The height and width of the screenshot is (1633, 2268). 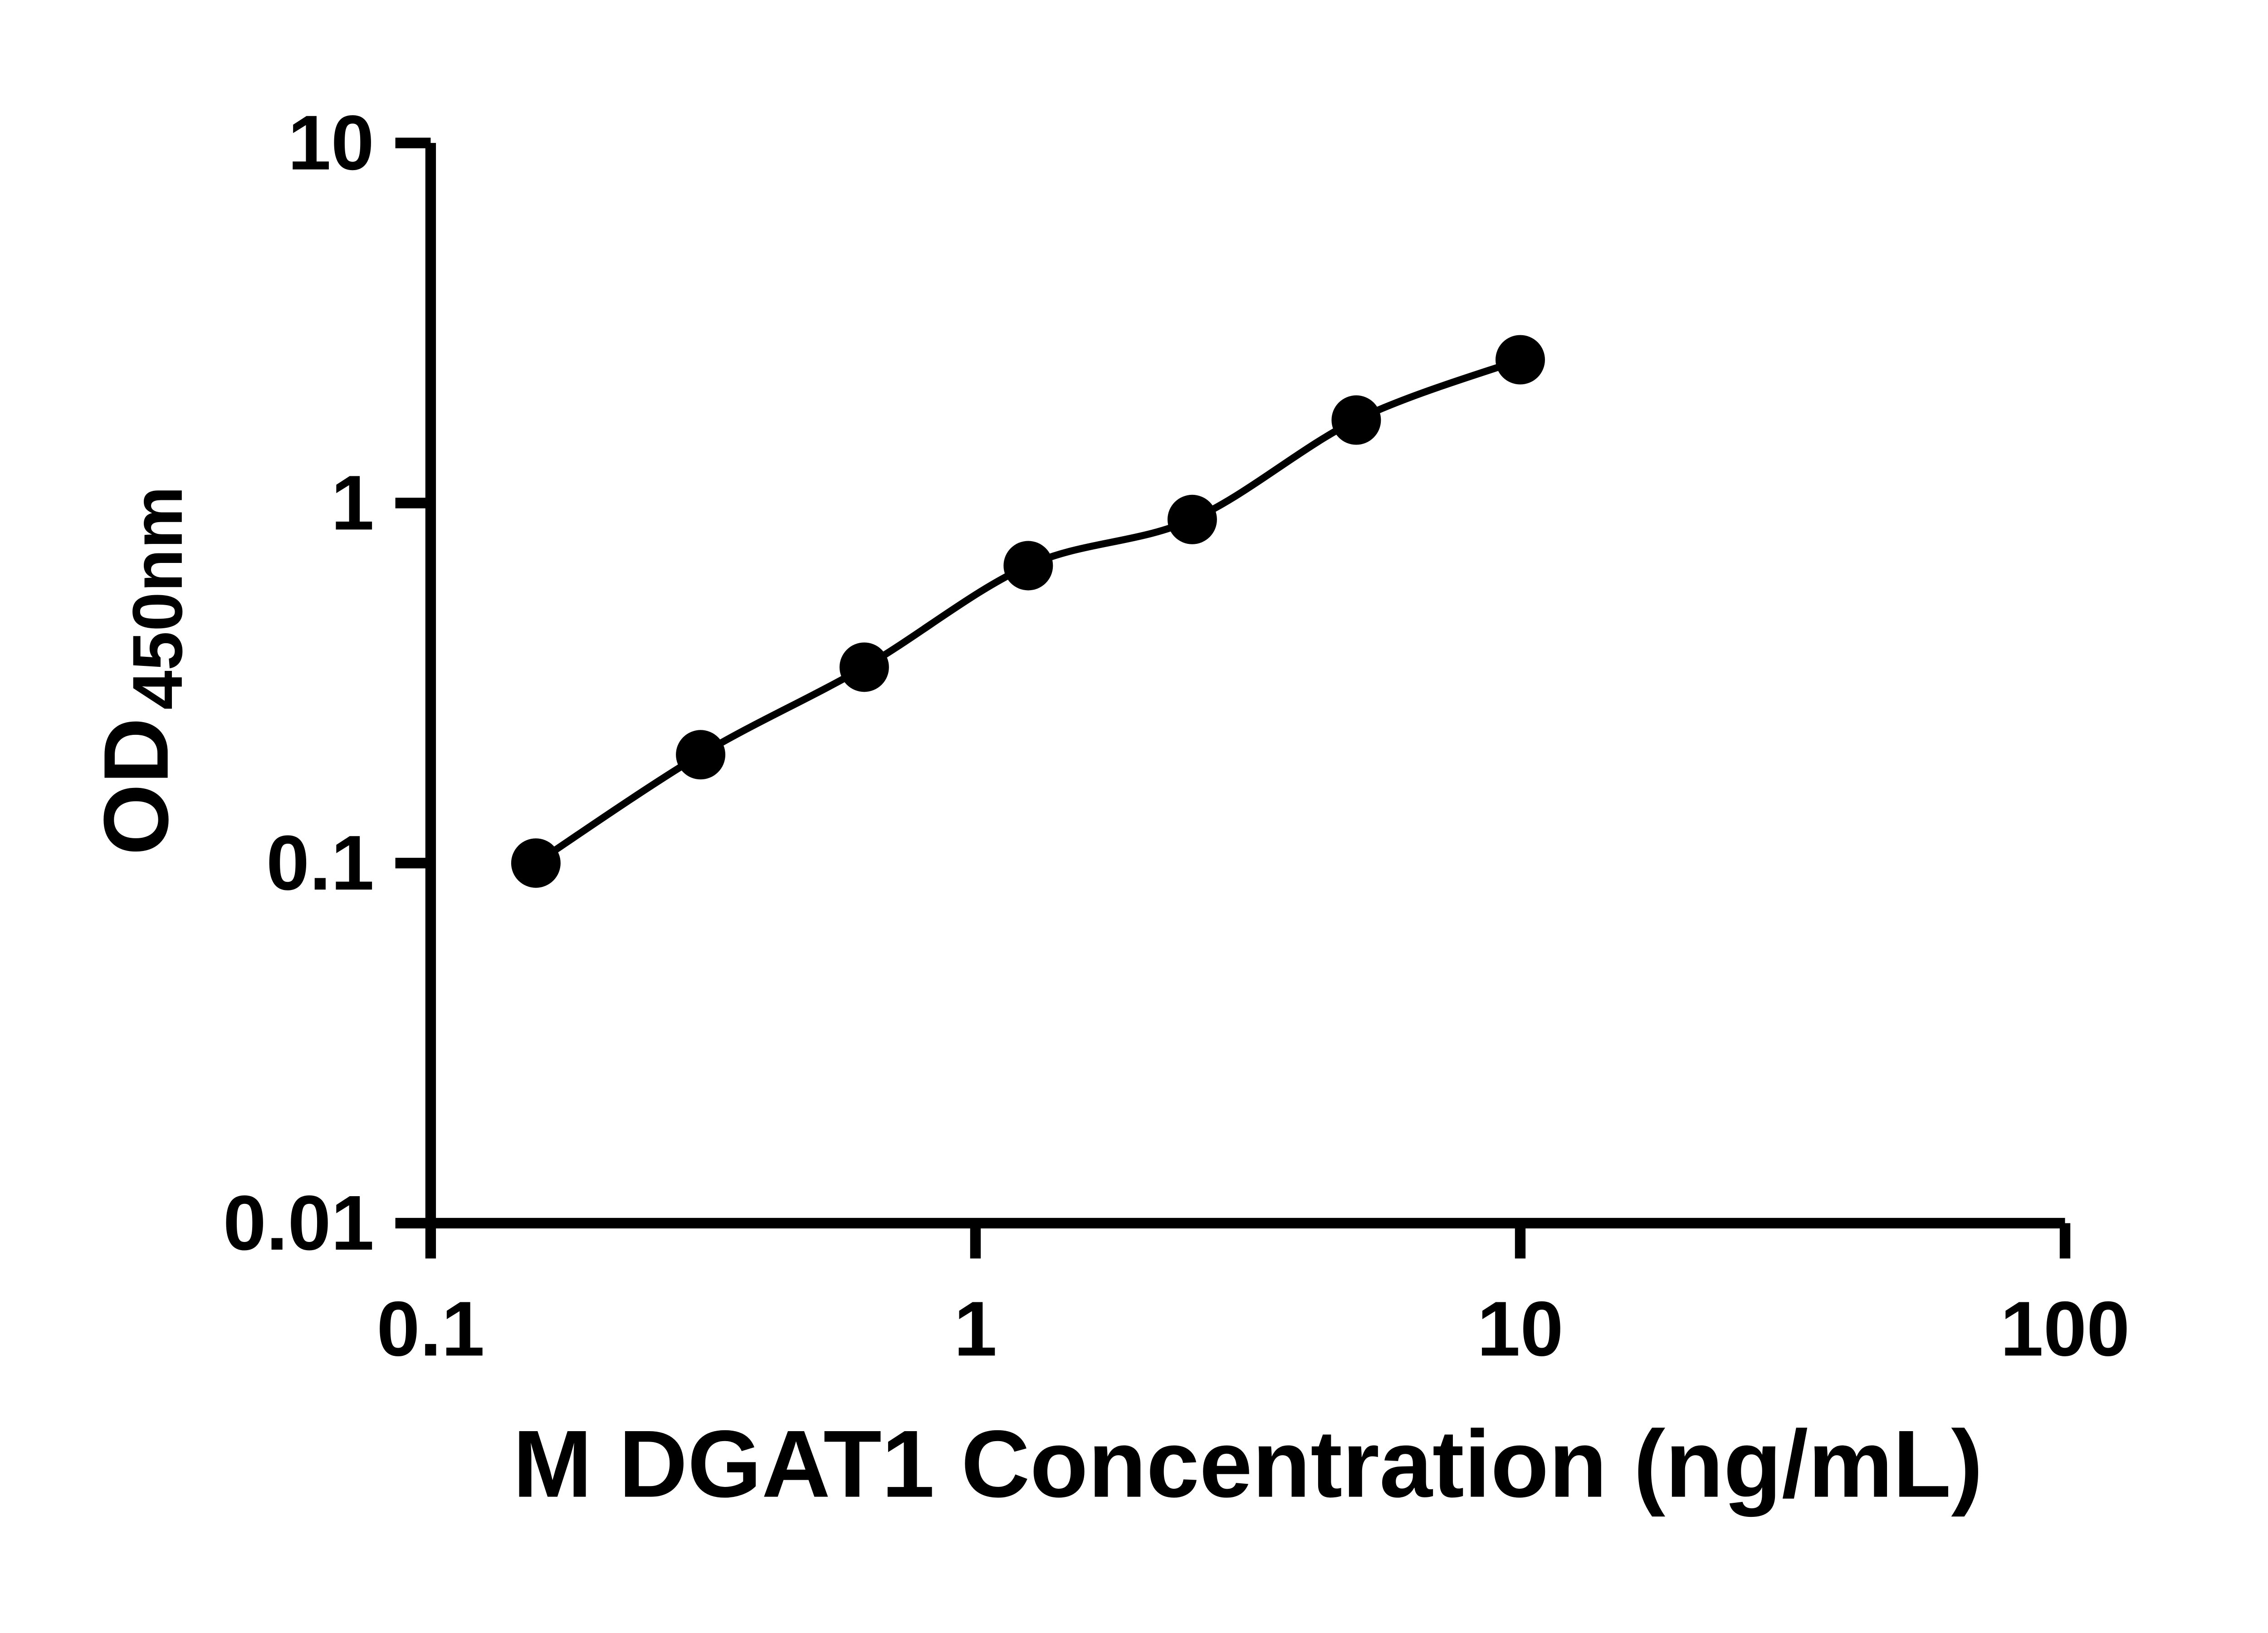 I want to click on x-axis-tick-label: 1, so click(x=976, y=1329).